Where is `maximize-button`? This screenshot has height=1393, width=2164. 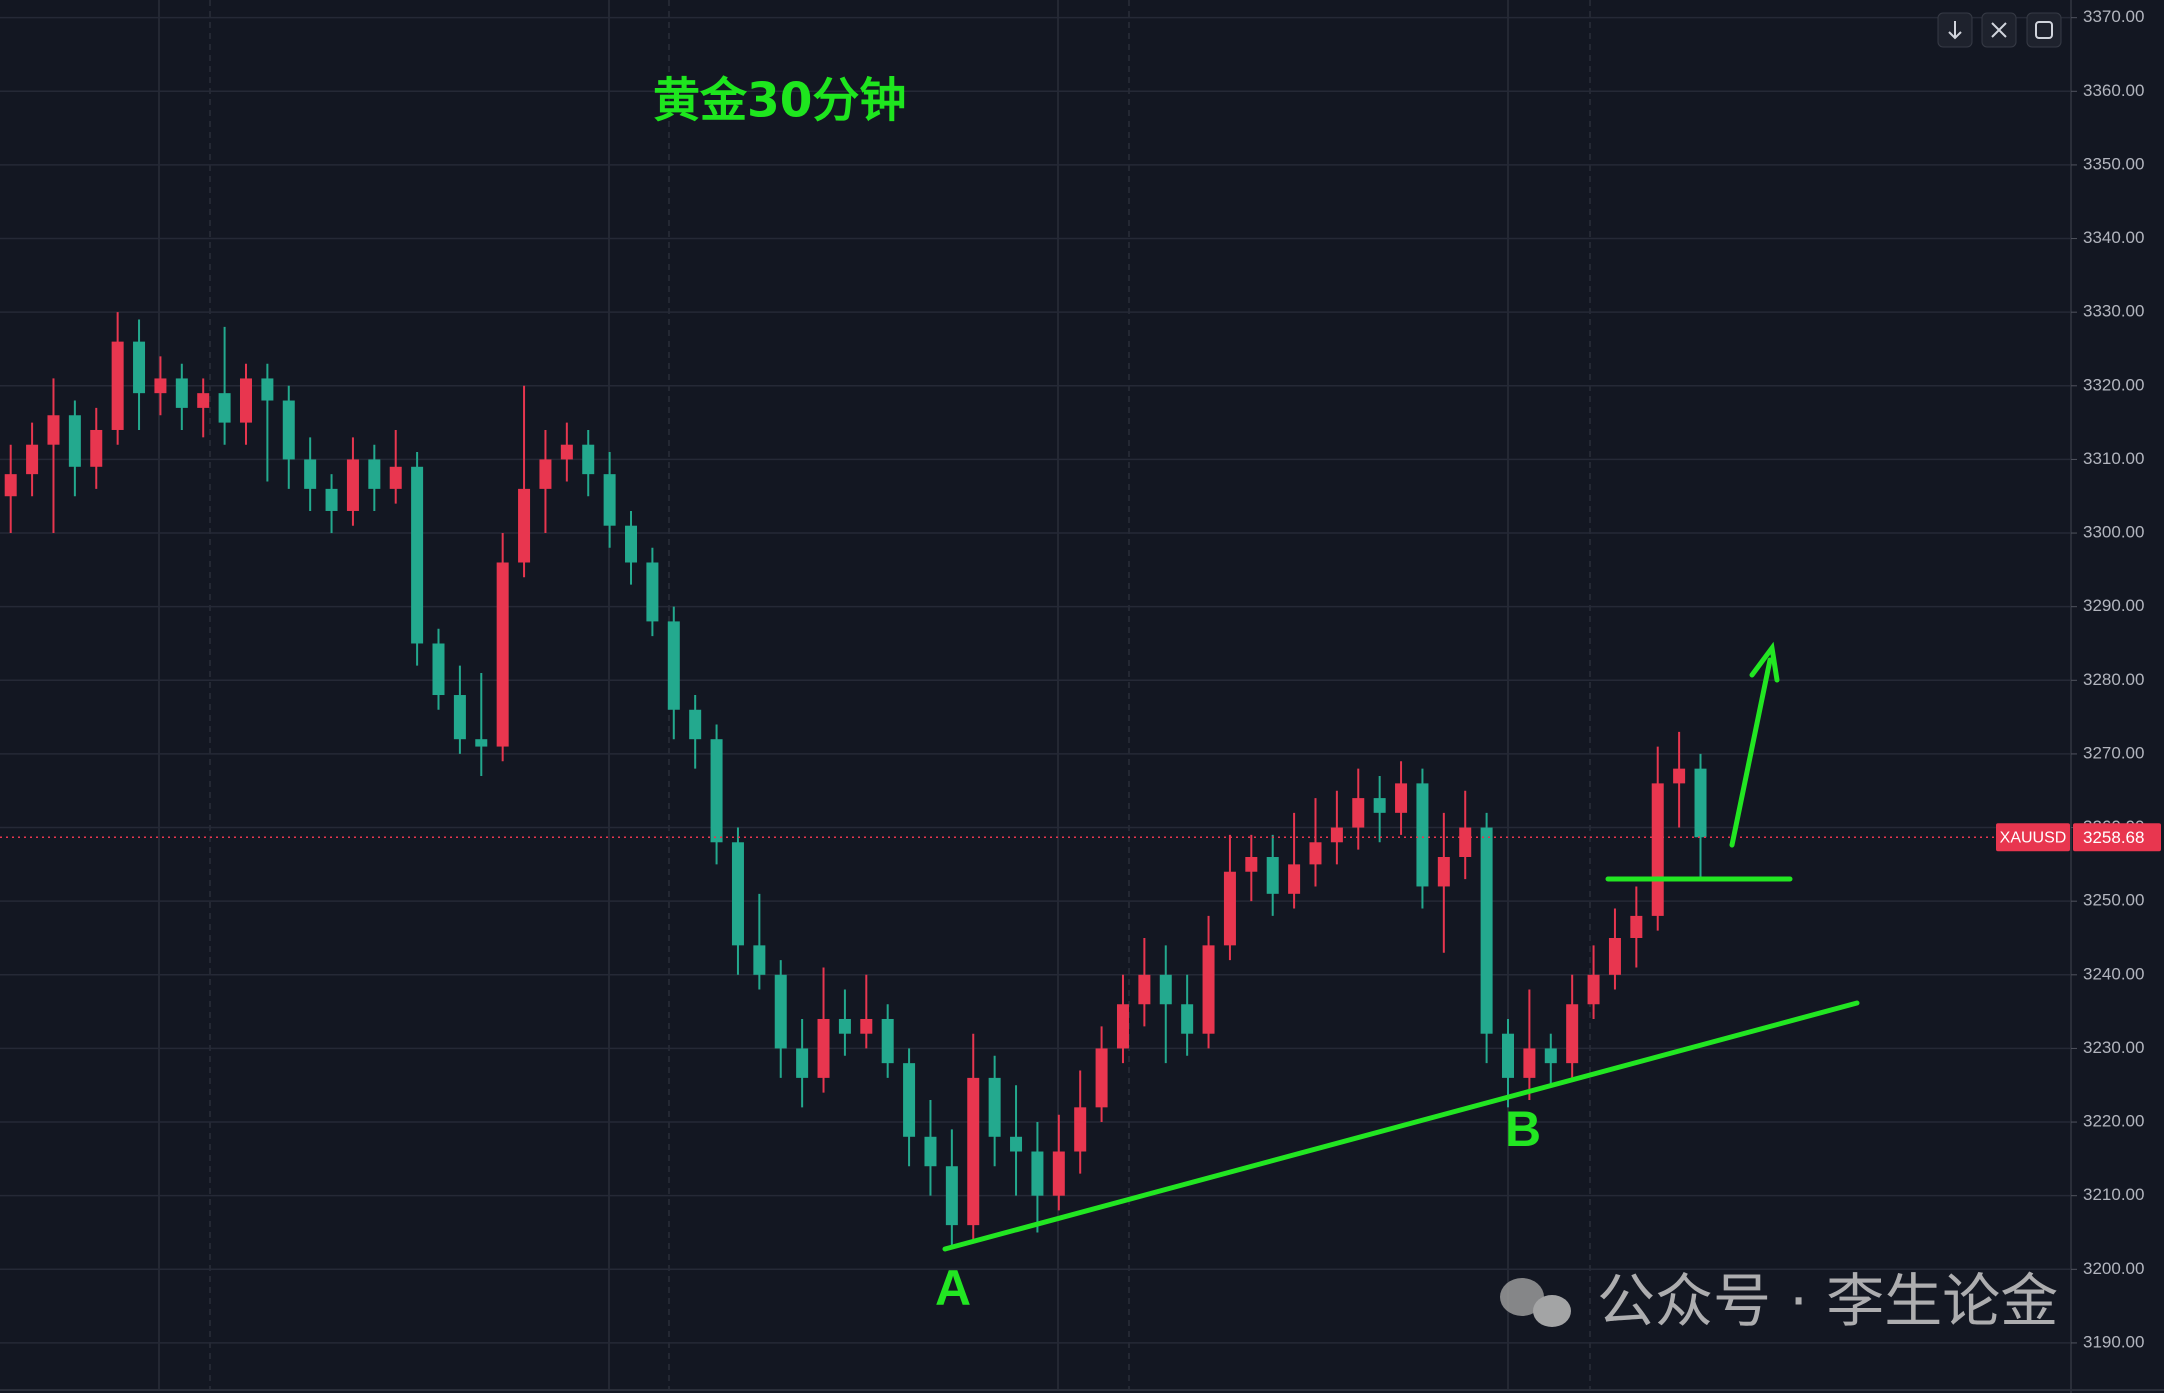
maximize-button is located at coordinates (2044, 30).